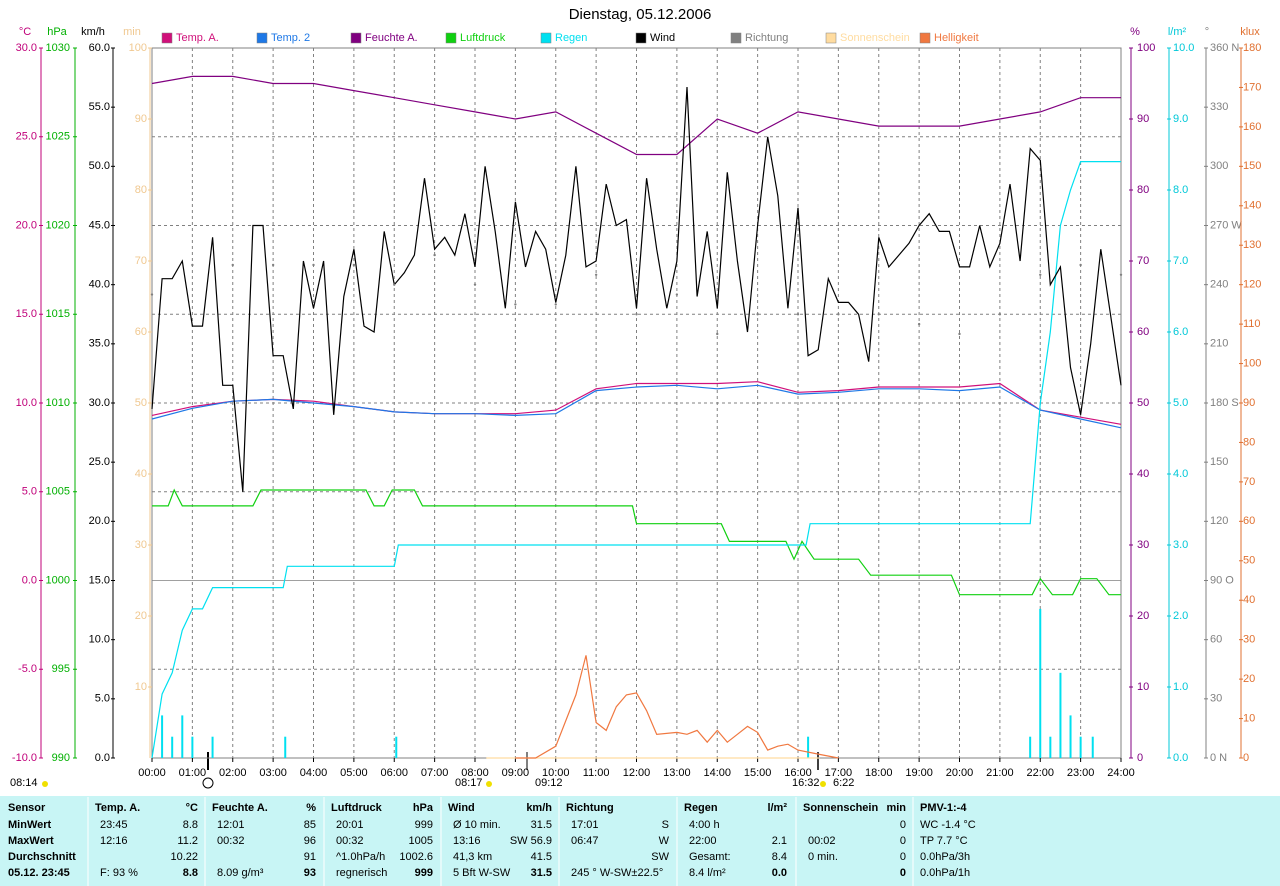 This screenshot has height=886, width=1280. I want to click on series-line, so click(636, 403).